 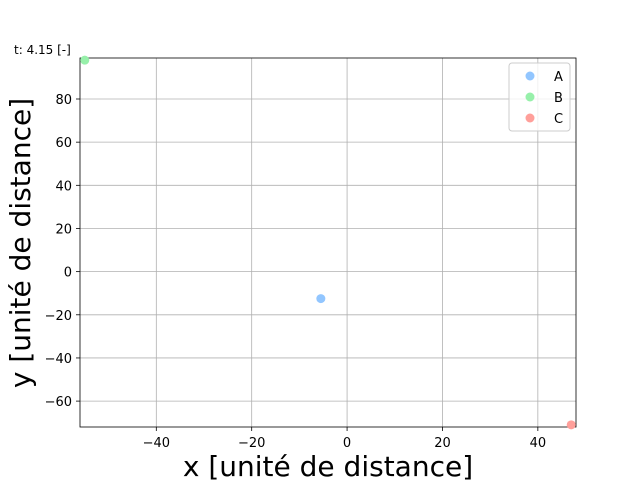 I want to click on y-tick-label: 80, so click(x=63, y=100).